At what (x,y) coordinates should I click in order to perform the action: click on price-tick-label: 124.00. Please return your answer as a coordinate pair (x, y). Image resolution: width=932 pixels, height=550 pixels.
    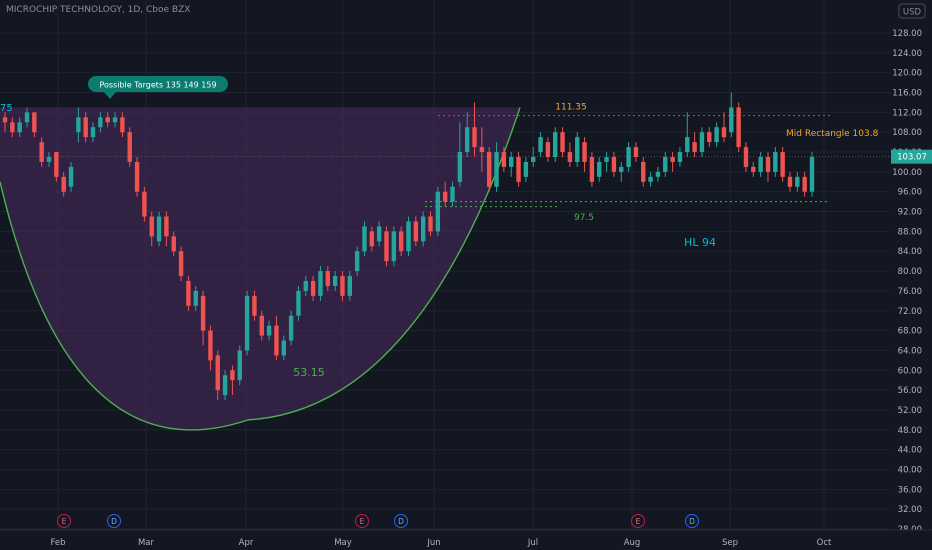
    Looking at the image, I should click on (907, 54).